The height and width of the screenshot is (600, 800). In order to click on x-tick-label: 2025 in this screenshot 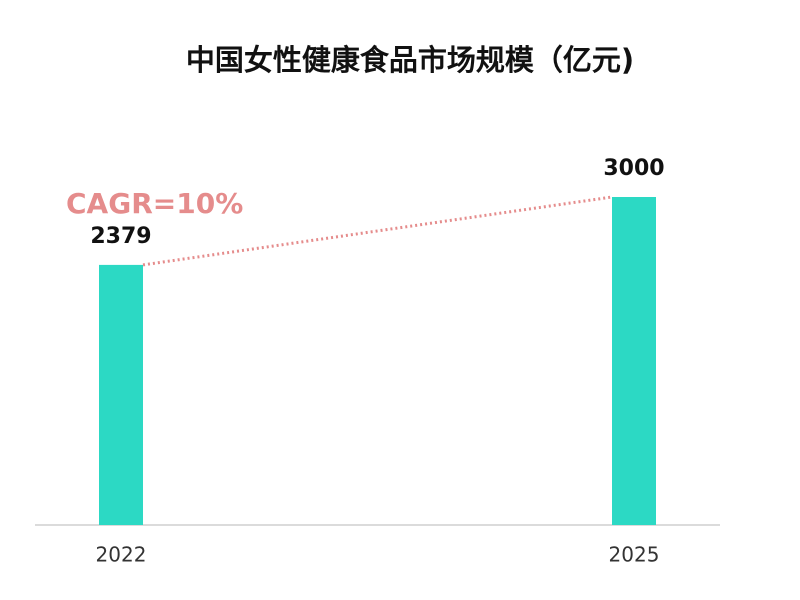, I will do `click(634, 555)`.